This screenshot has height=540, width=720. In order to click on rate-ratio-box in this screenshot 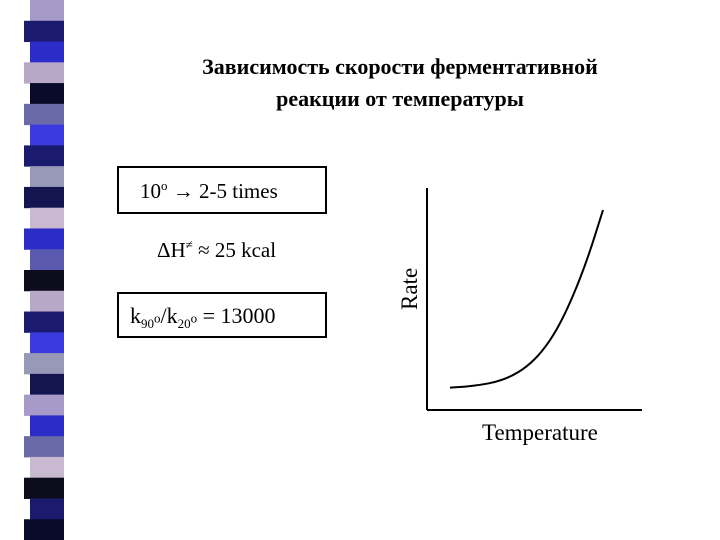, I will do `click(222, 315)`.